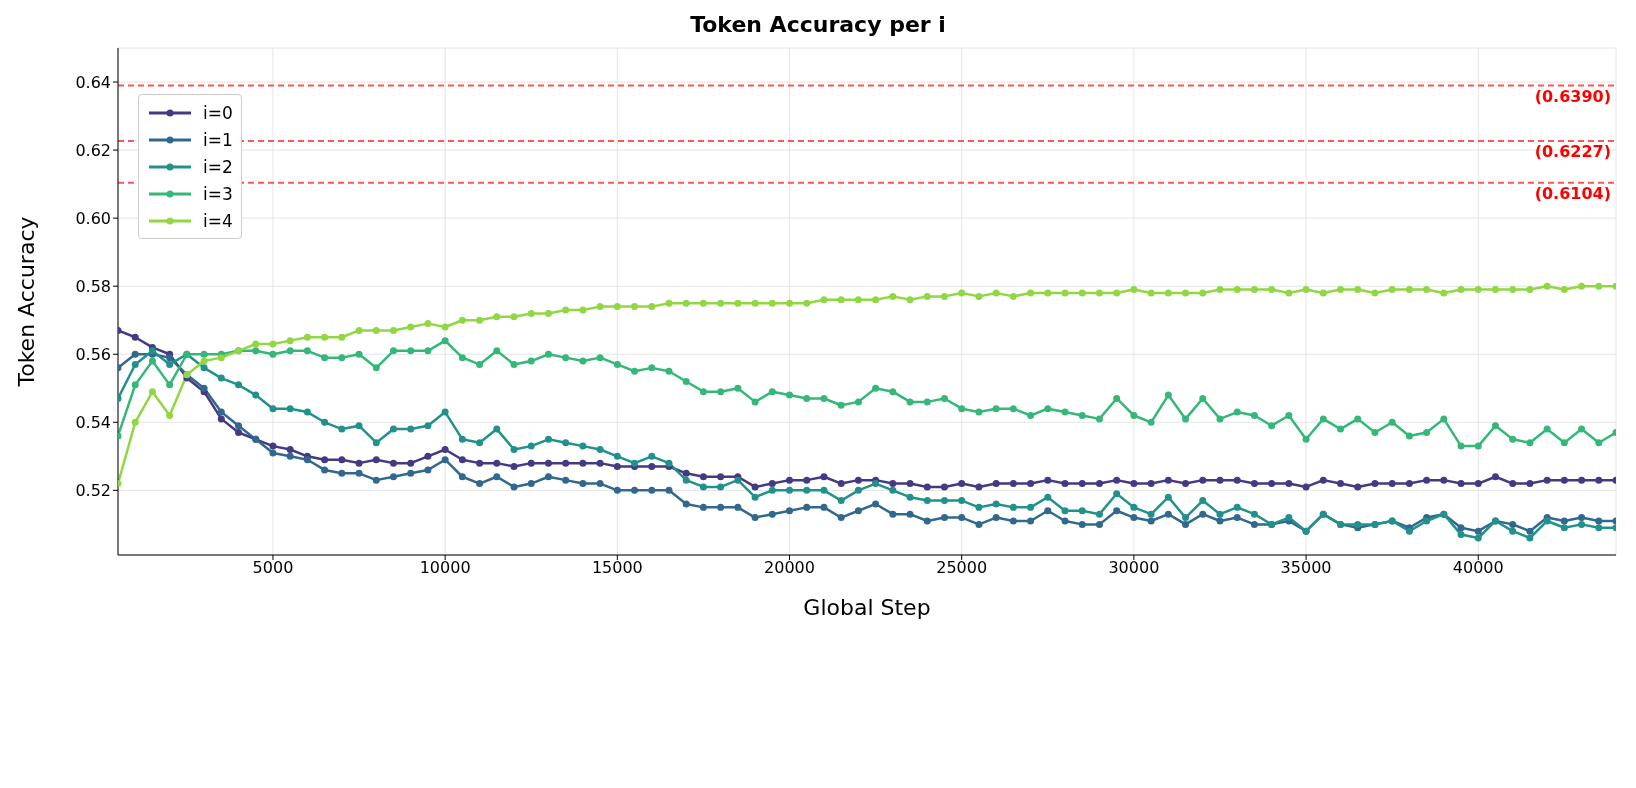 This screenshot has width=1636, height=788. Describe the element at coordinates (93, 286) in the screenshot. I see `y-tick-label: 0.58` at that location.